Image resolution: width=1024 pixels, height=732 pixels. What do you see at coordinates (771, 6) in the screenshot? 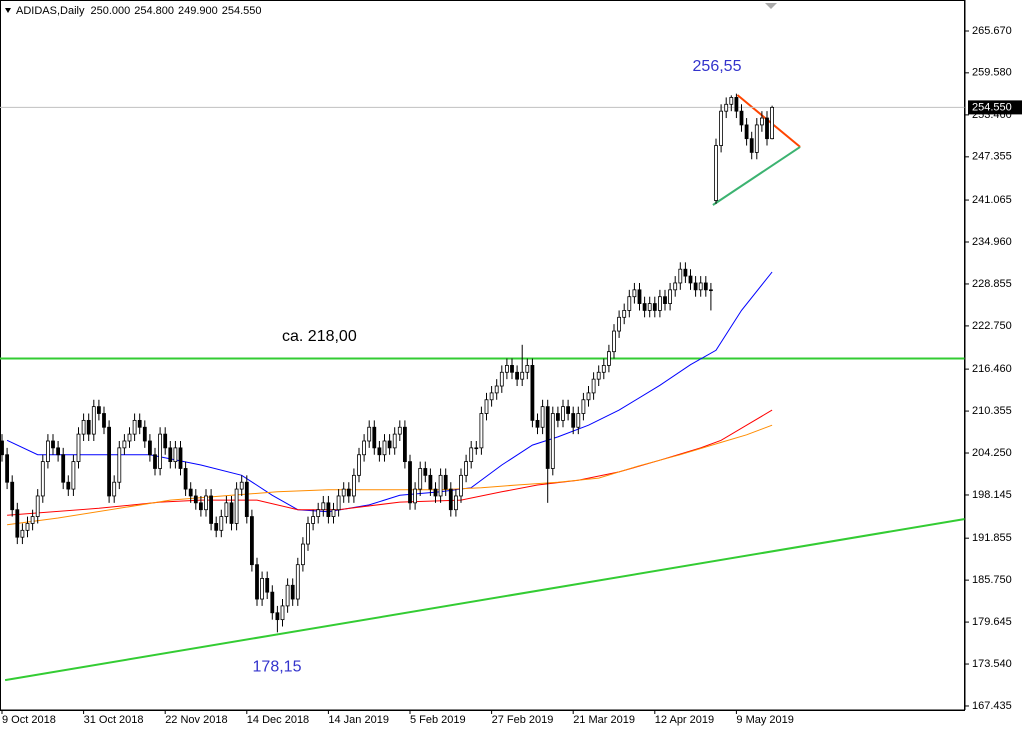
I see `shift-marker` at bounding box center [771, 6].